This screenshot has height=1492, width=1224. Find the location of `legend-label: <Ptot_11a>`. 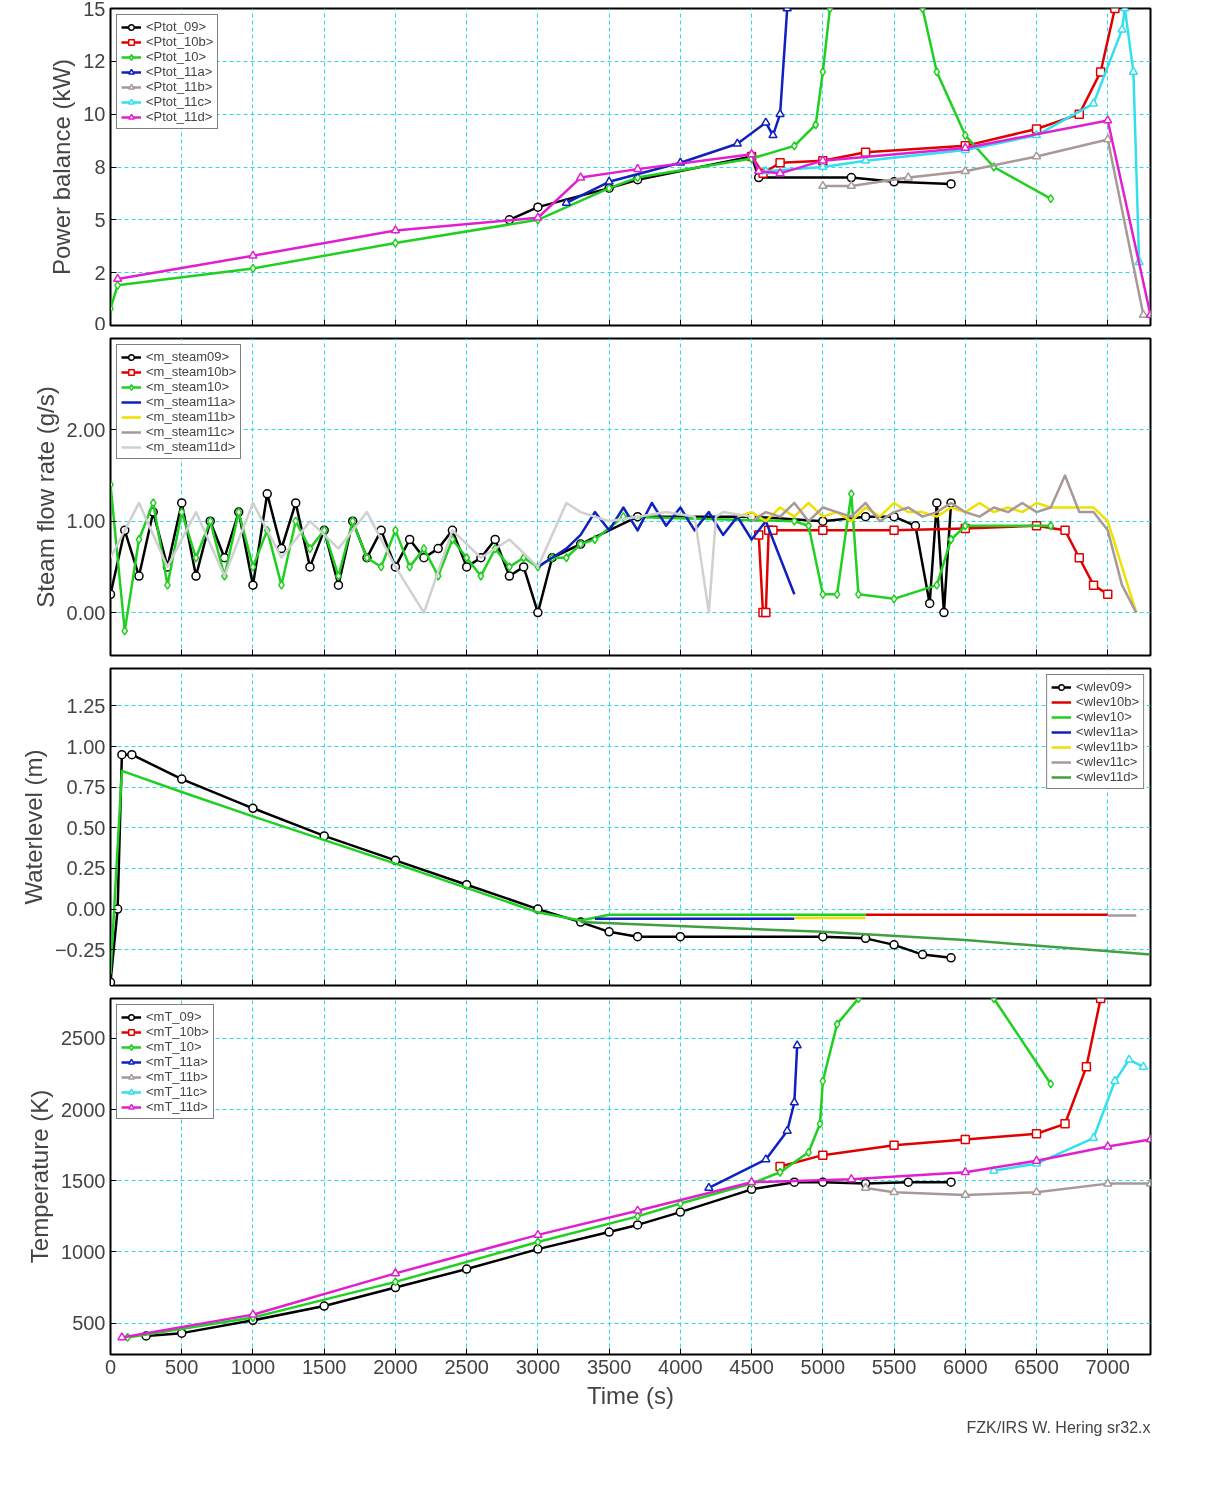

legend-label: <Ptot_11a> is located at coordinates (179, 71).